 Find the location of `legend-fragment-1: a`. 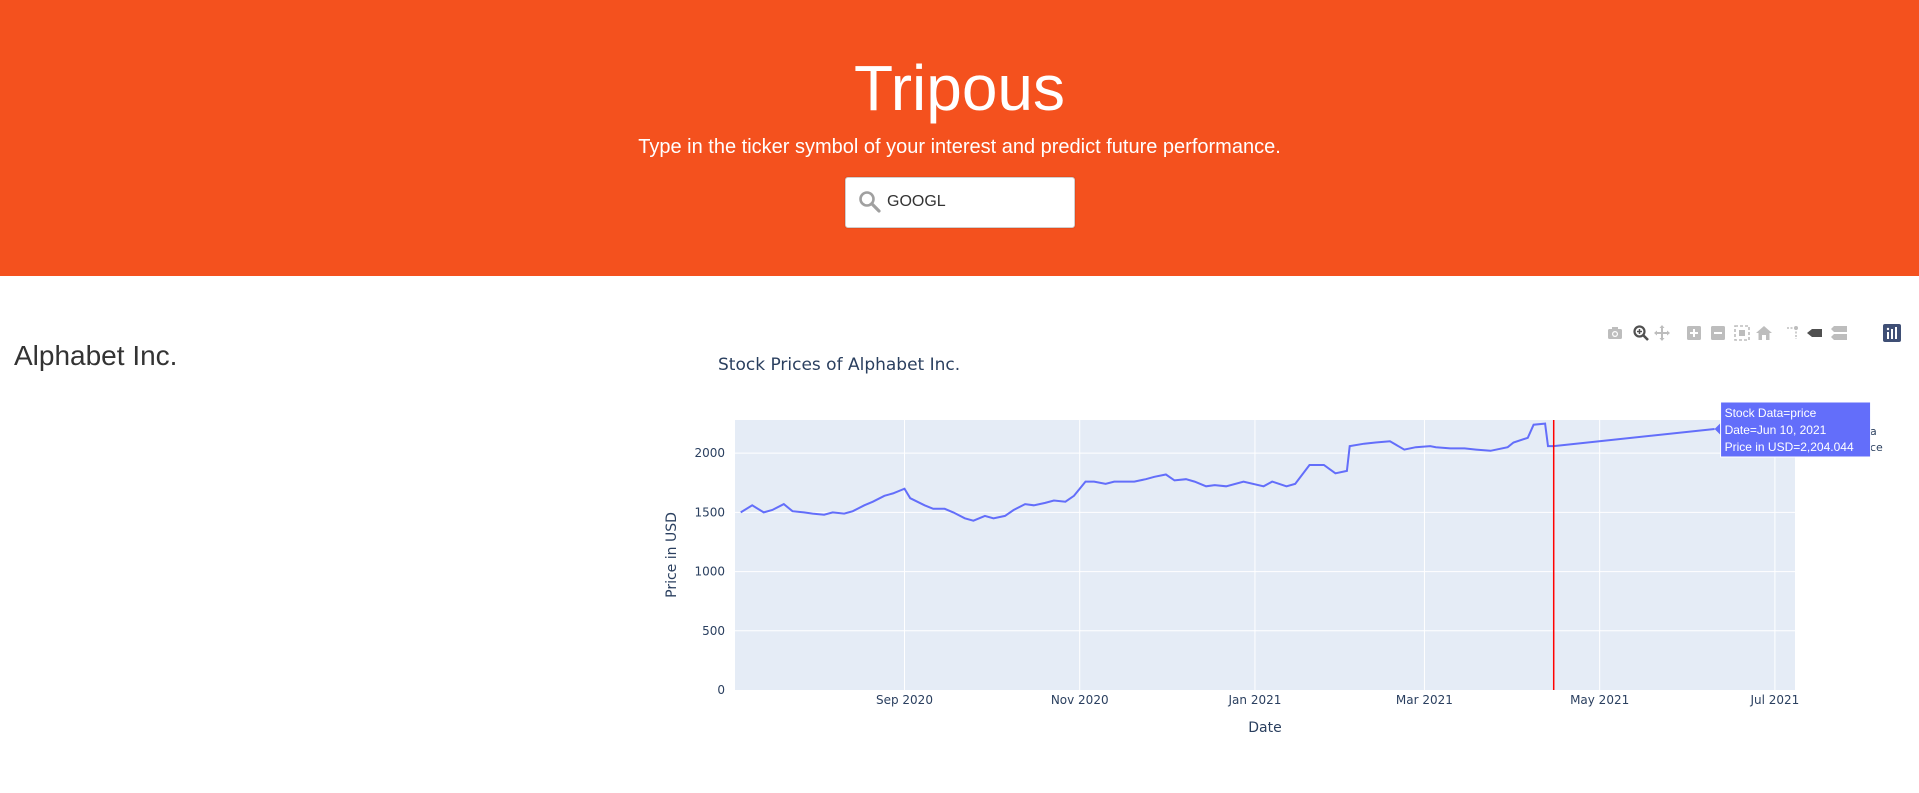

legend-fragment-1: a is located at coordinates (1873, 431).